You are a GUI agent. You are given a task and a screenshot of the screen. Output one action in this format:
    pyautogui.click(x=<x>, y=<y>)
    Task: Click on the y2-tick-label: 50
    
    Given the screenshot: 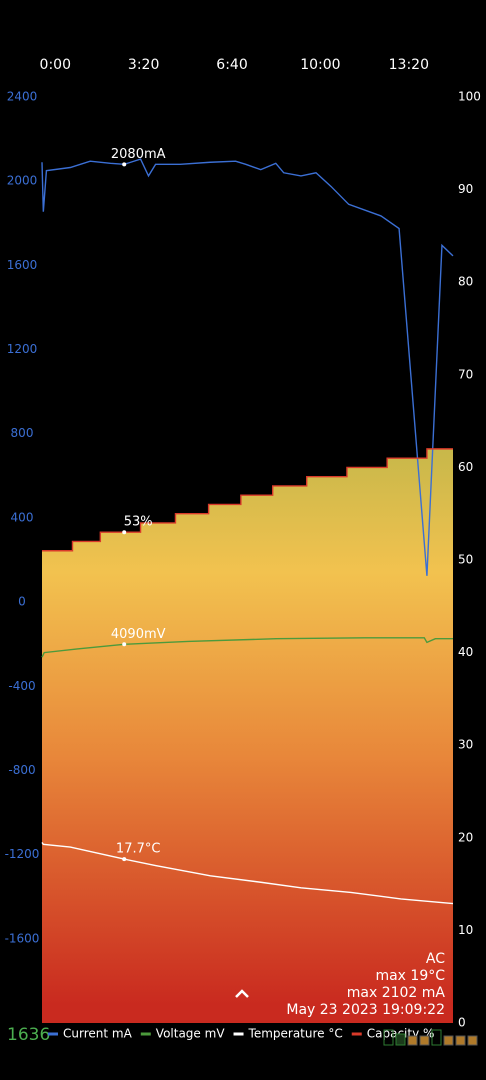 What is the action you would take?
    pyautogui.click(x=465, y=560)
    